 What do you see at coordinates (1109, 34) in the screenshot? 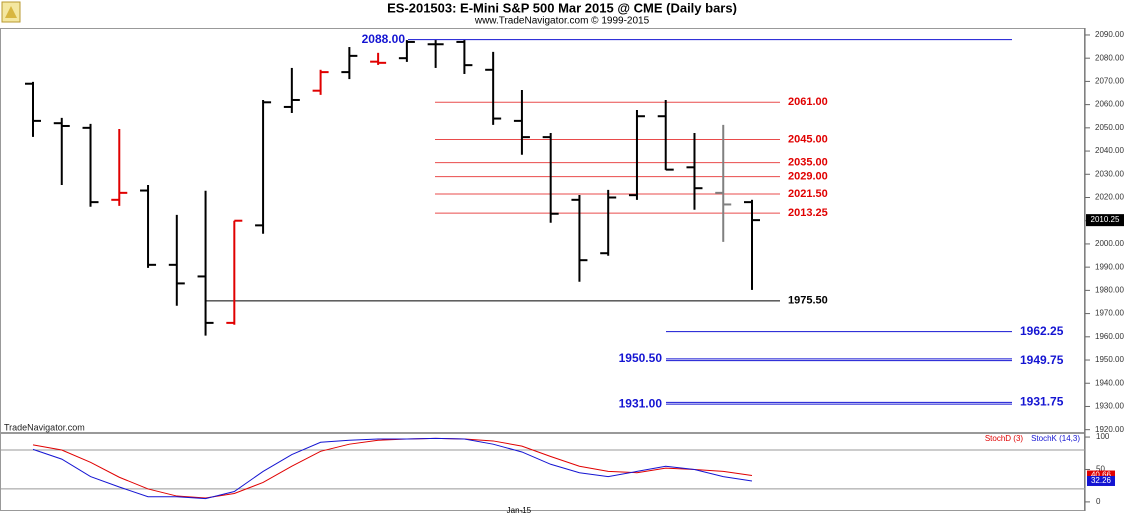
I see `y-tick-label: 2090.00` at bounding box center [1109, 34].